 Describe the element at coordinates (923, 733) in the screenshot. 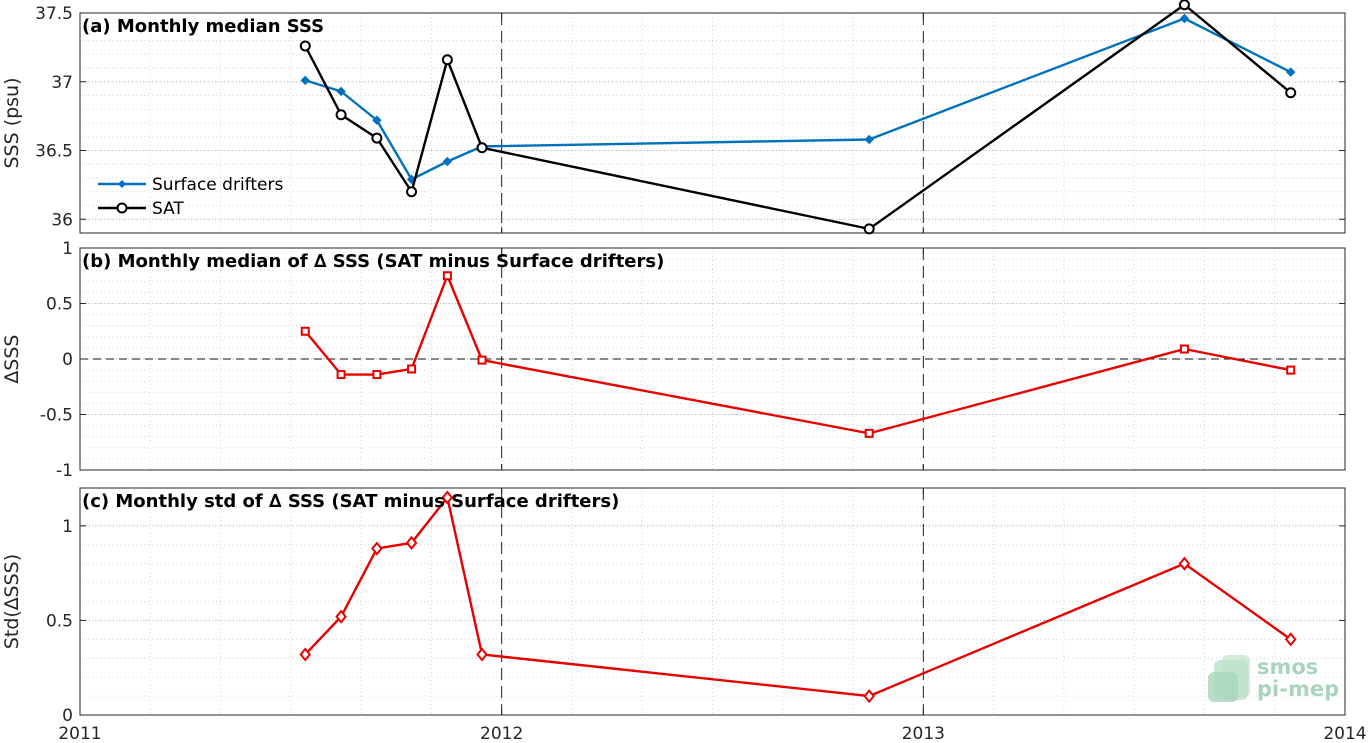

I see `x-tick-label: 2013` at that location.